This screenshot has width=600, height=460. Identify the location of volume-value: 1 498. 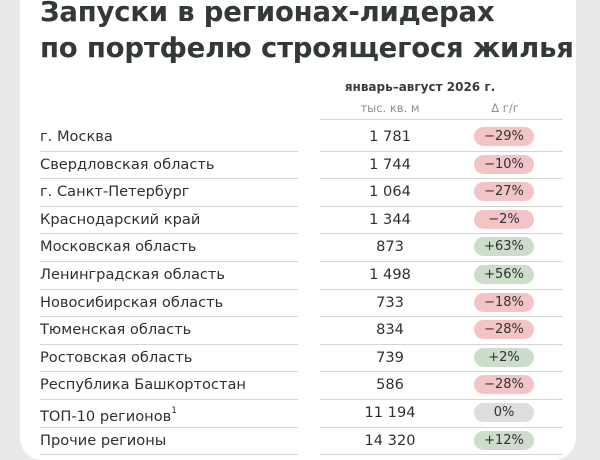
(390, 274).